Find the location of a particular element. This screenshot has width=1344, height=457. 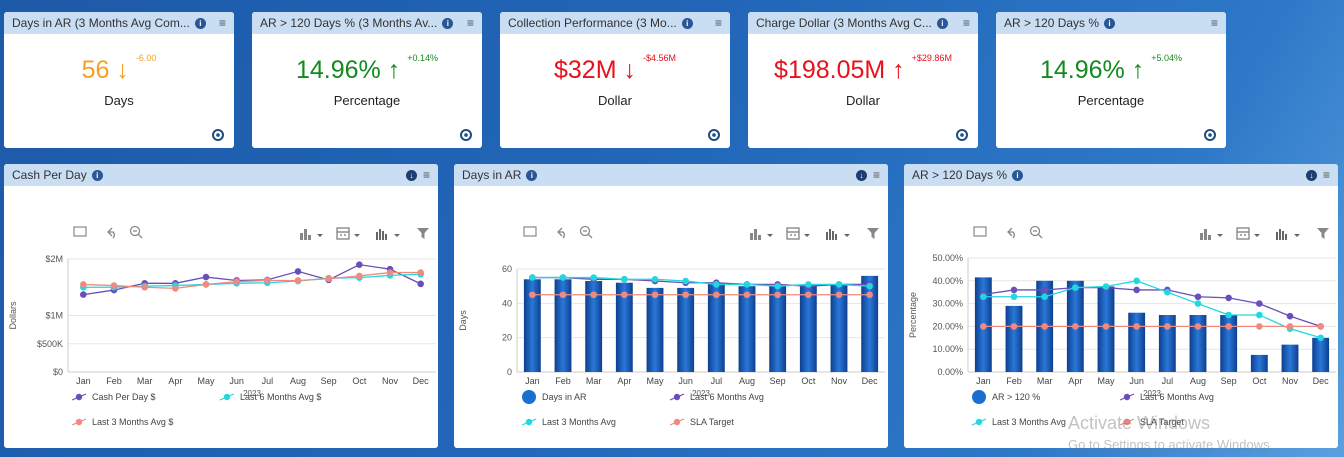

legend-label: Last 3 Months Avg is located at coordinates (579, 422).